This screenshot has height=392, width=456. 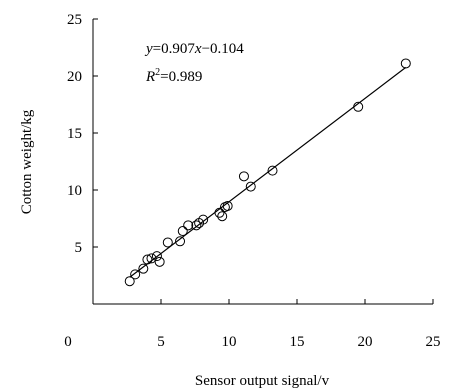 I want to click on y-tick-label: 10, so click(x=74, y=191).